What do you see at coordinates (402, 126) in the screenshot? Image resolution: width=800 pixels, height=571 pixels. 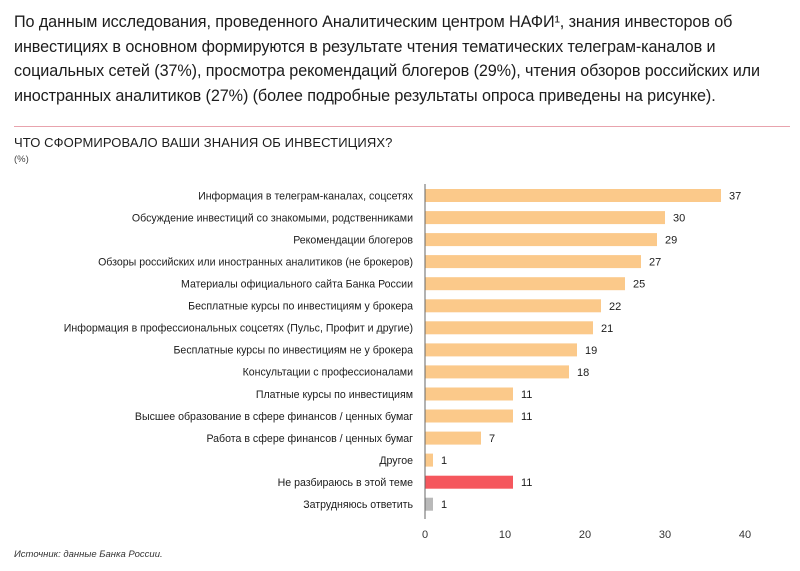 I see `section-divider` at bounding box center [402, 126].